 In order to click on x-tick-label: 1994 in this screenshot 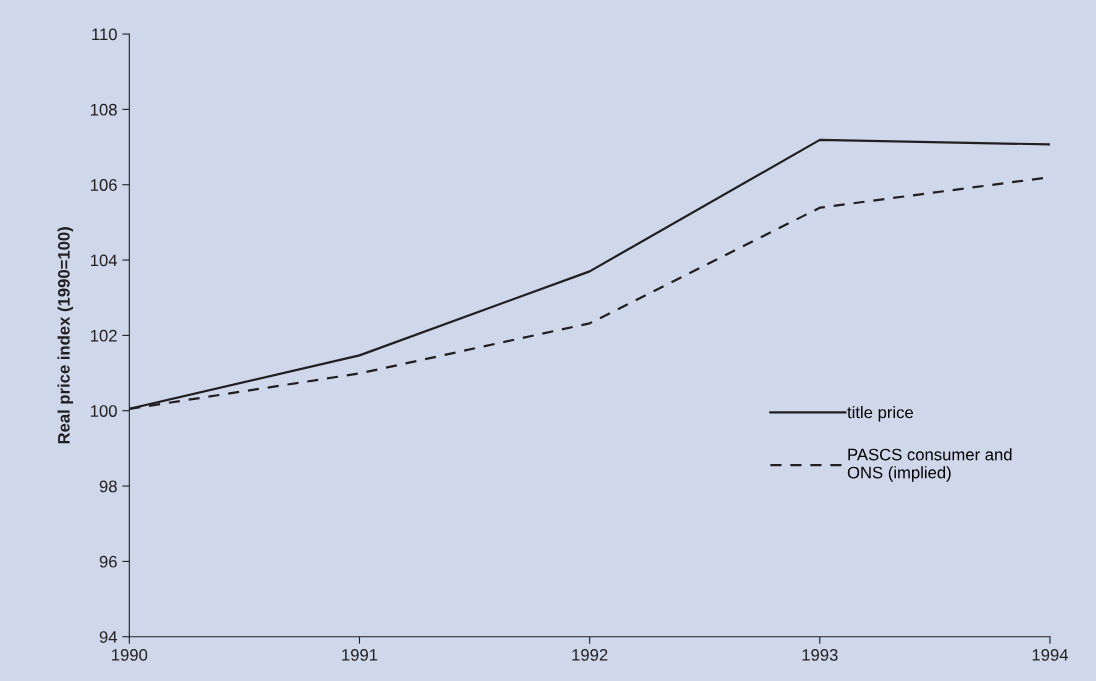, I will do `click(1050, 654)`.